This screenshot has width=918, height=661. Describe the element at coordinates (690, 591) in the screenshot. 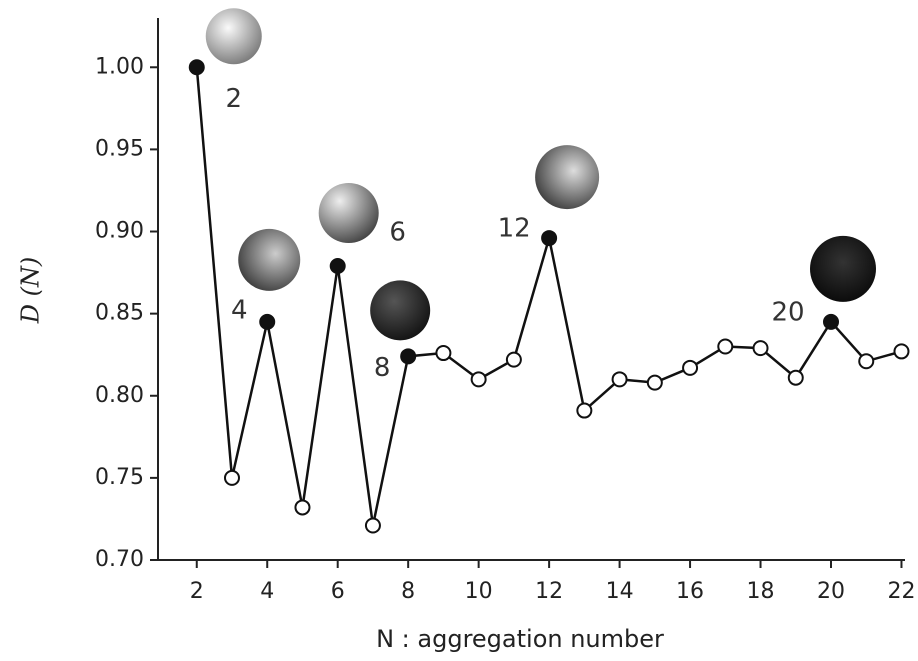

I see `x-tick-label: 16` at that location.